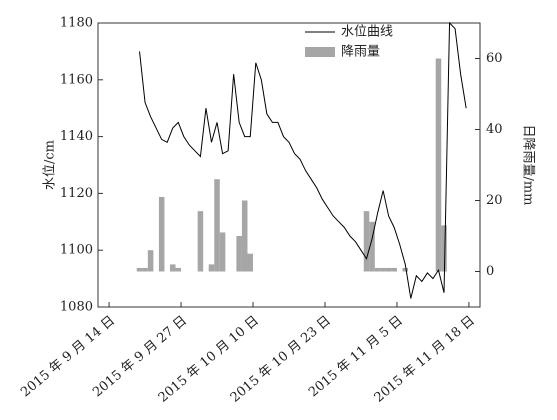 This screenshot has width=557, height=420. Describe the element at coordinates (76, 23) in the screenshot. I see `y-tick-label: 1180` at that location.